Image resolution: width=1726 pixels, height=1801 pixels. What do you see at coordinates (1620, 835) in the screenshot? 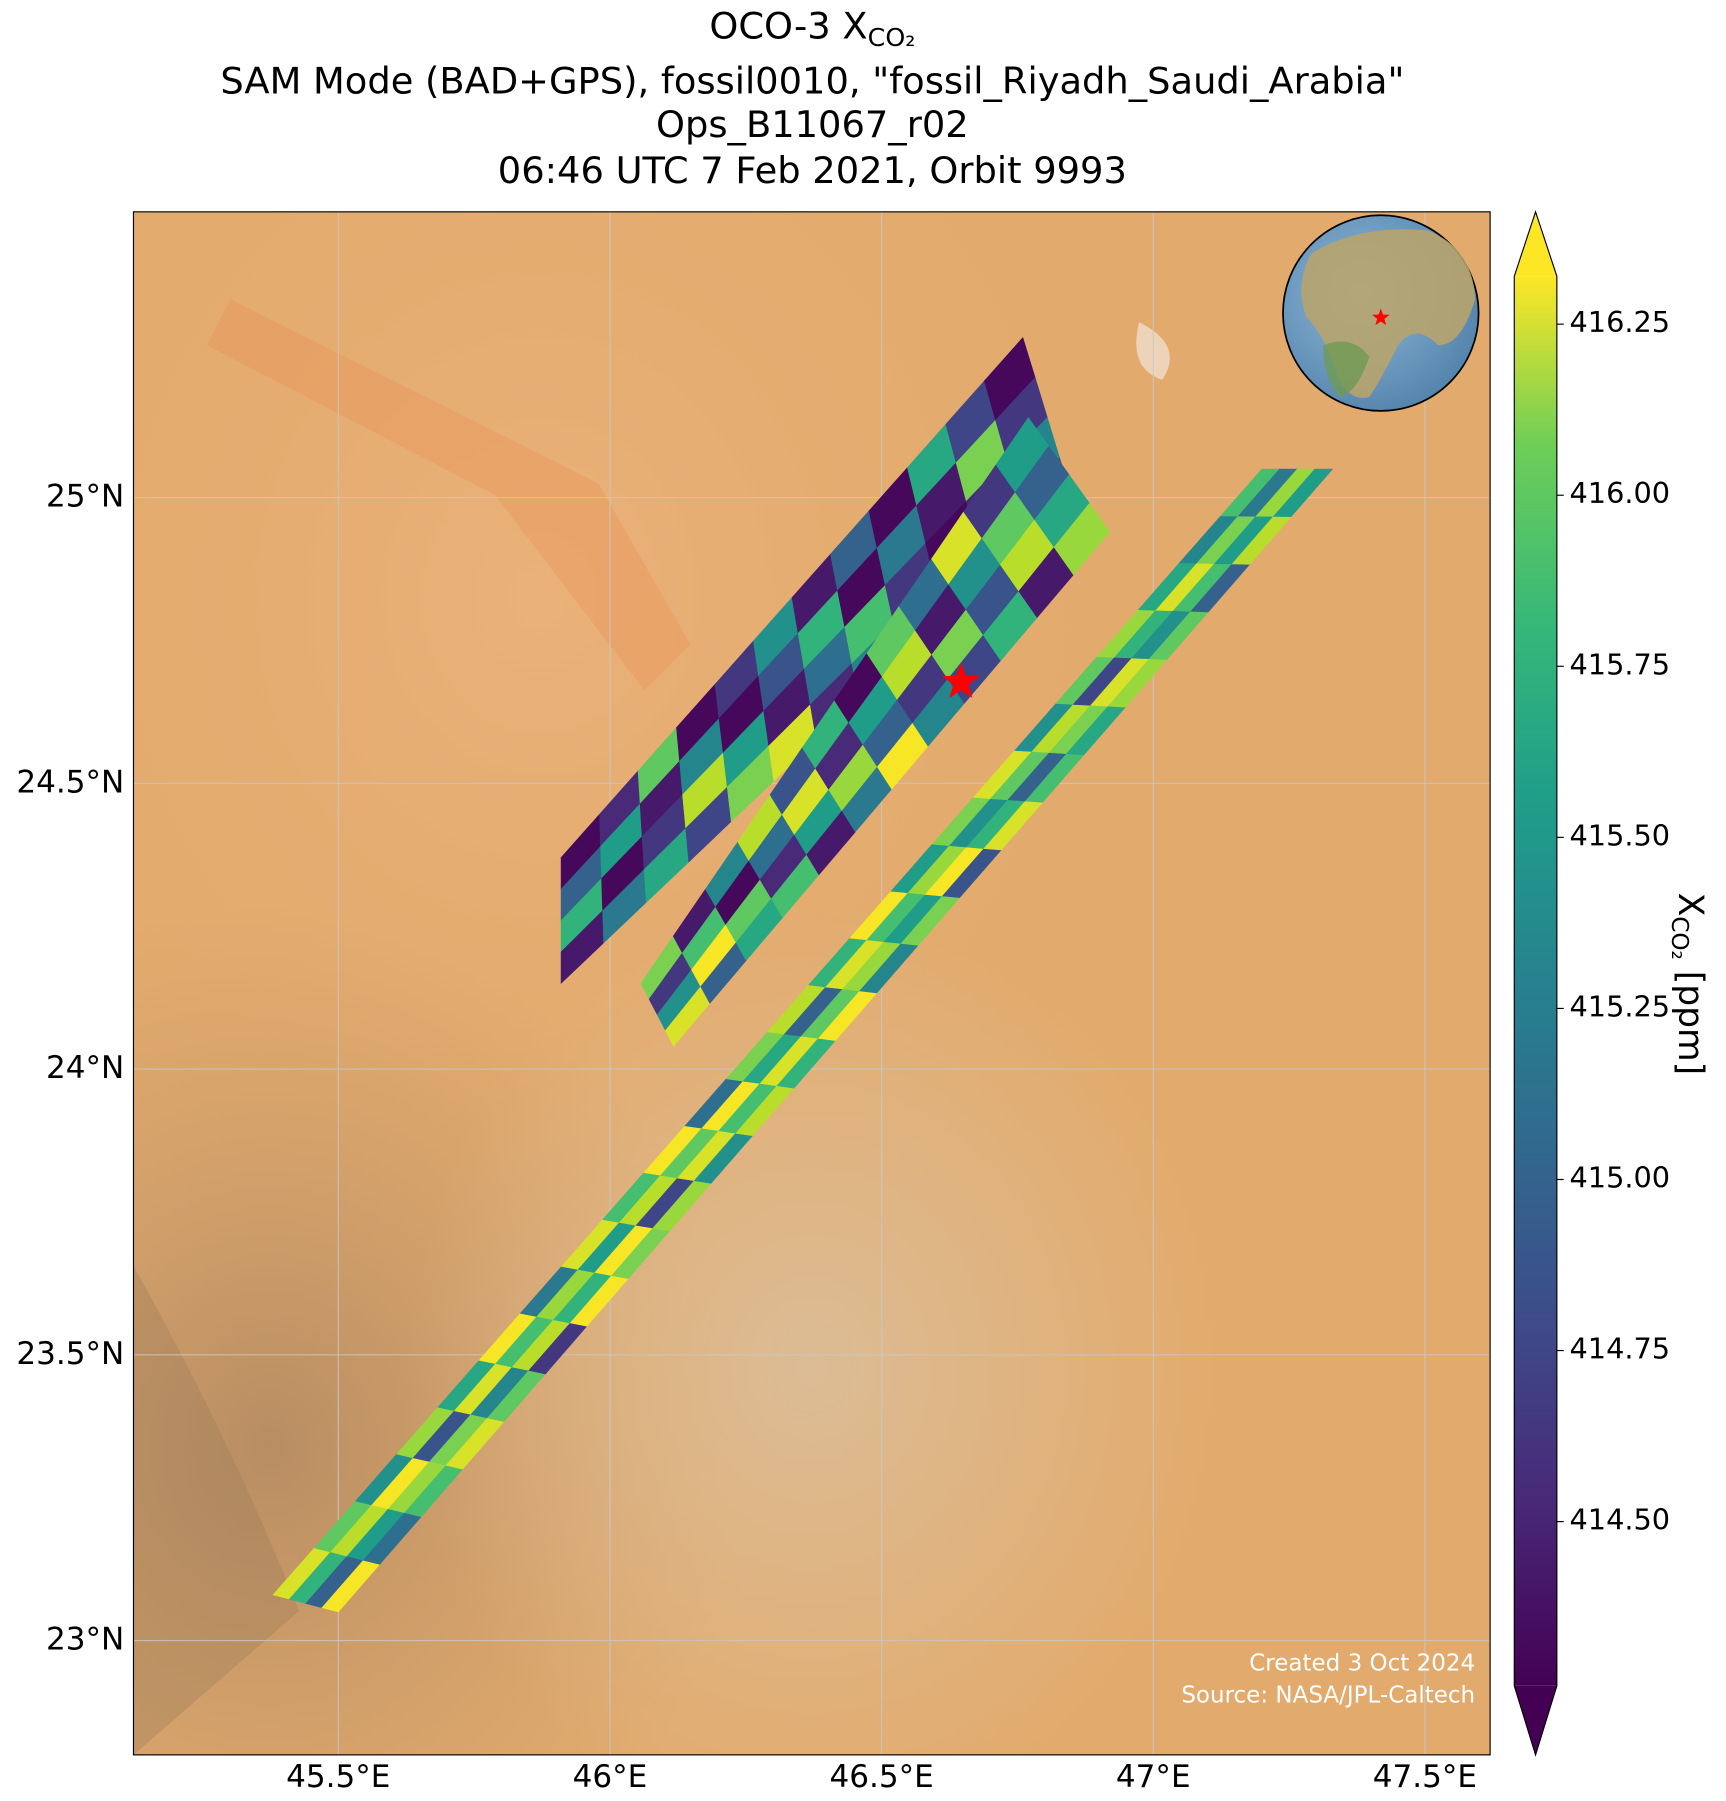
I see `colorbar-tick-label: 415.50` at bounding box center [1620, 835].